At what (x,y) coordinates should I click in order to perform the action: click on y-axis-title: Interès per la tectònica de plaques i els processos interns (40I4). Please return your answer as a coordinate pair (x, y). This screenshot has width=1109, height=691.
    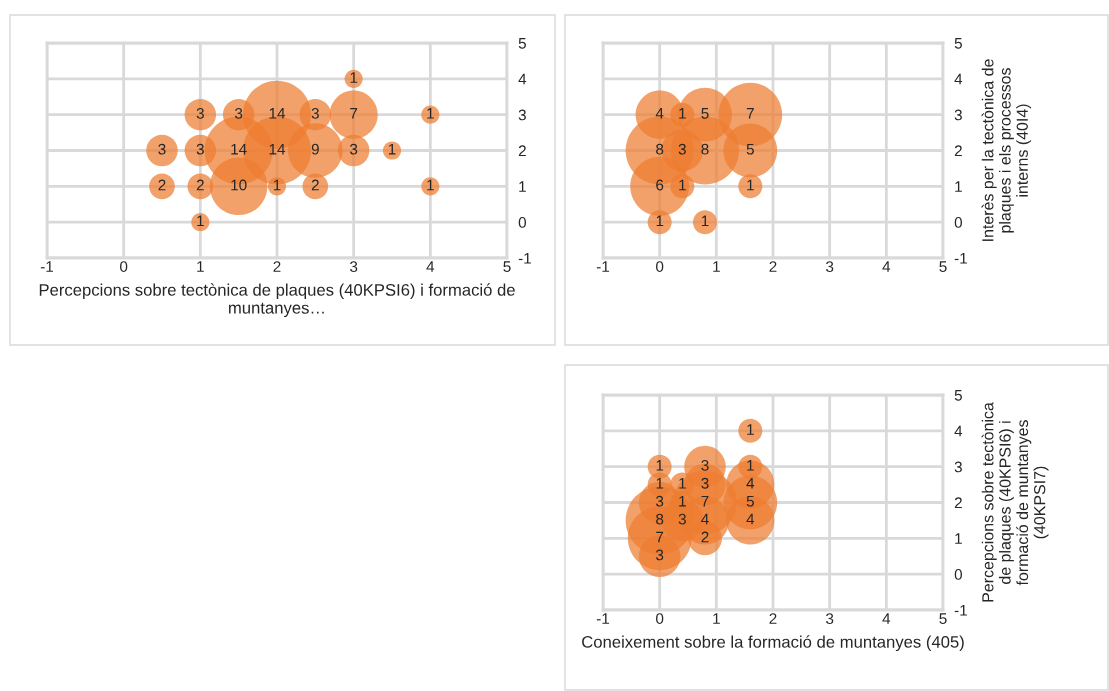
    Looking at the image, I should click on (1006, 150).